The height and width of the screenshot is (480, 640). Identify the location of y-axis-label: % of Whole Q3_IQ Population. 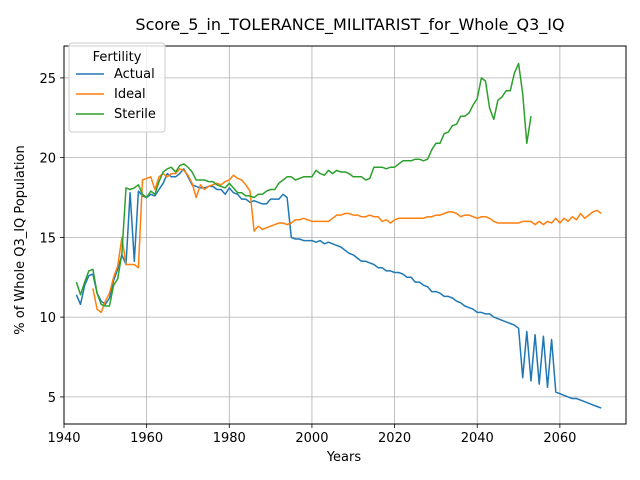
(20, 239).